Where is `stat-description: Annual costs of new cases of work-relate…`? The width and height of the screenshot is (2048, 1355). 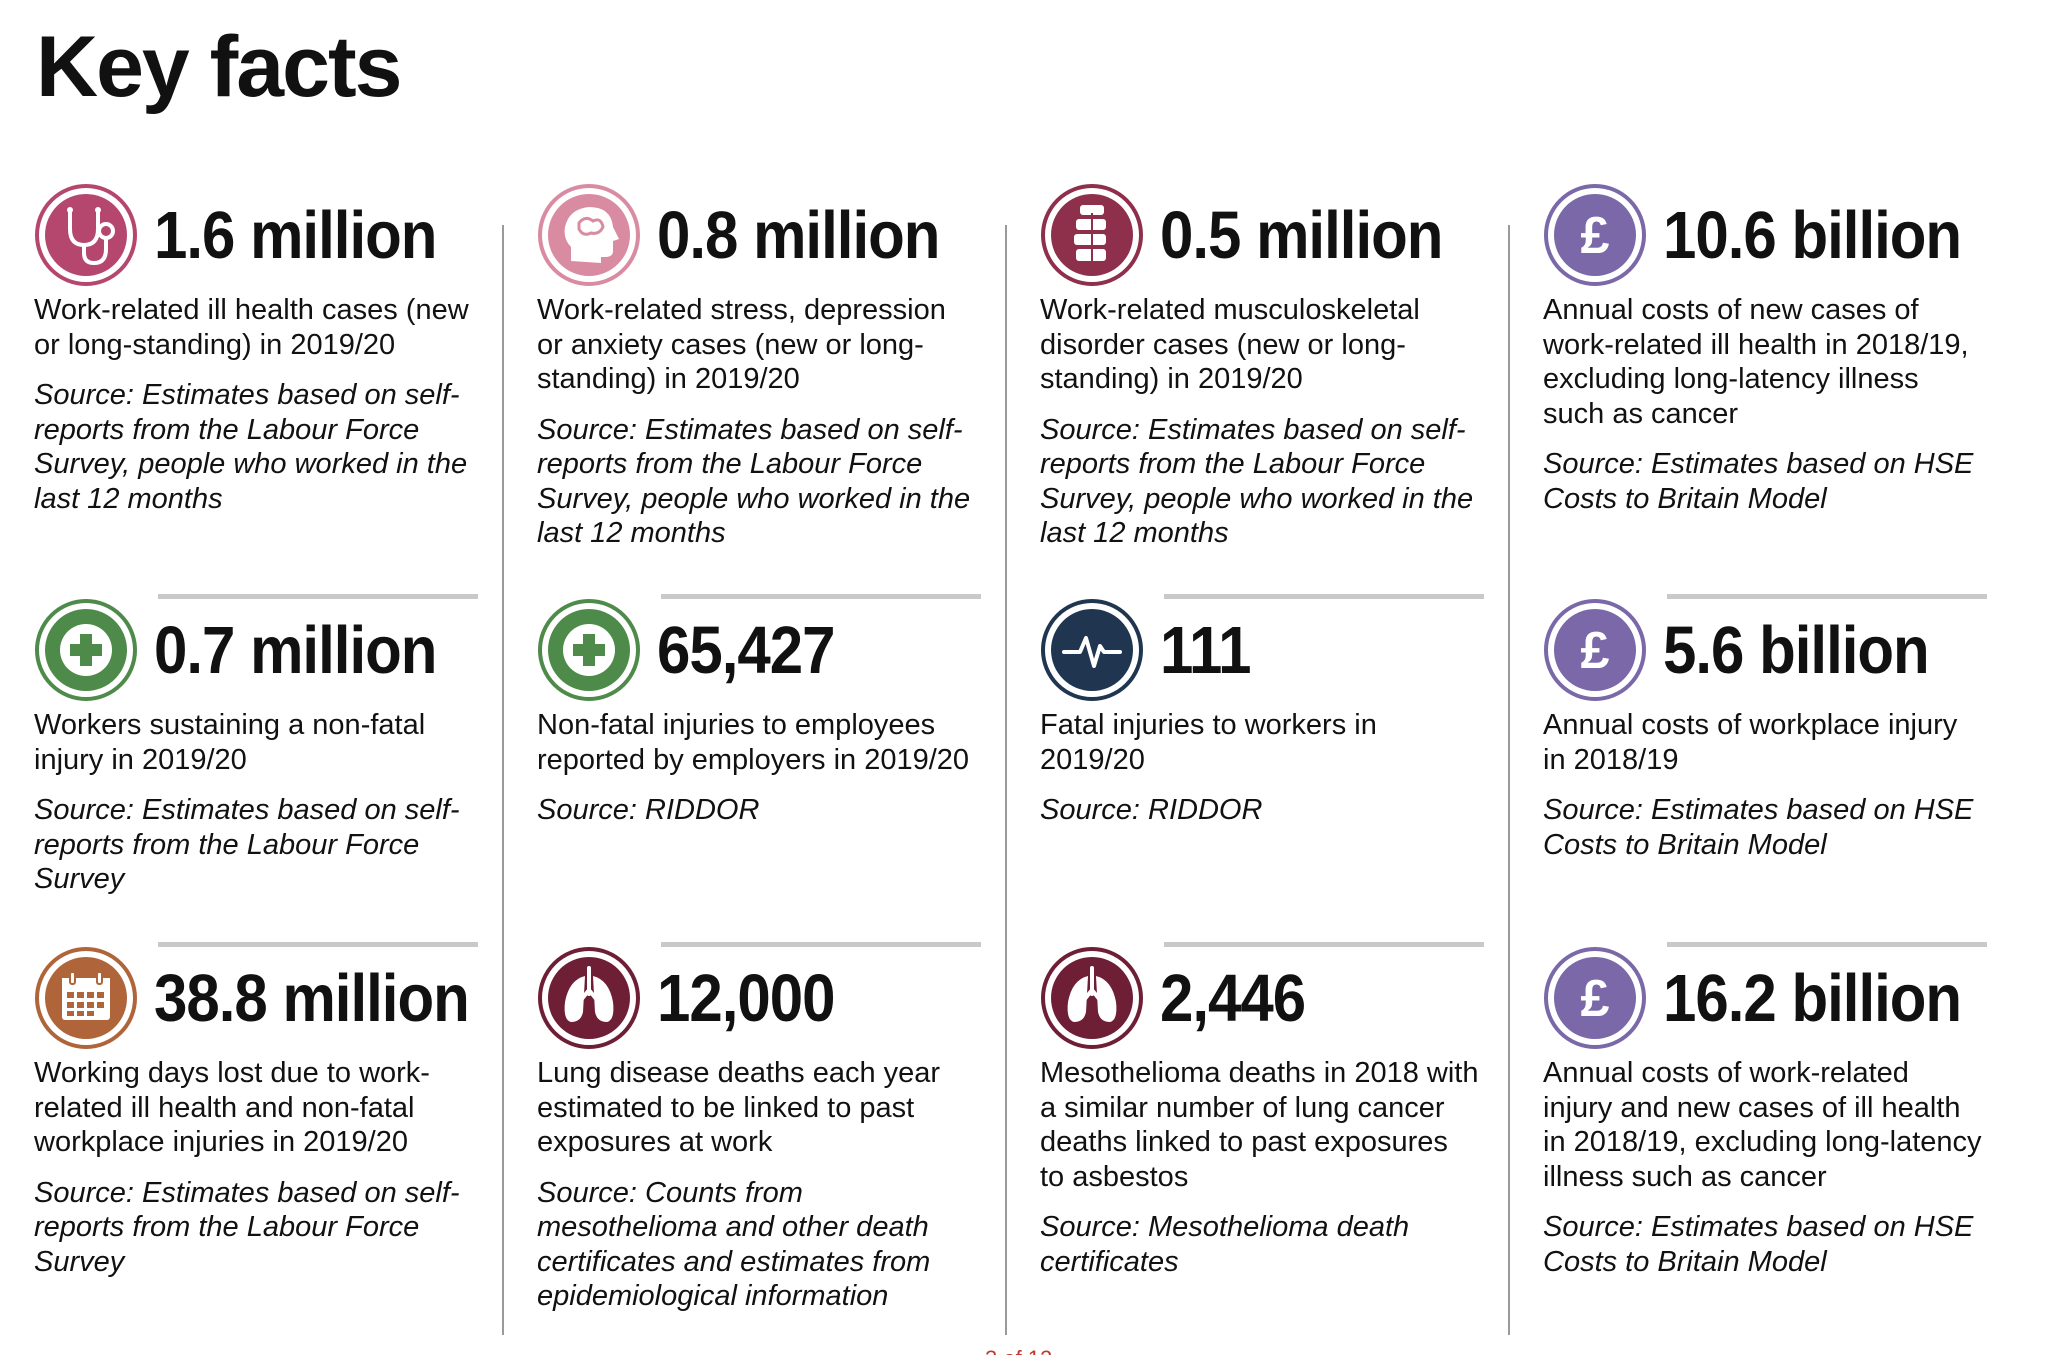 stat-description: Annual costs of new cases of work-relate… is located at coordinates (1763, 404).